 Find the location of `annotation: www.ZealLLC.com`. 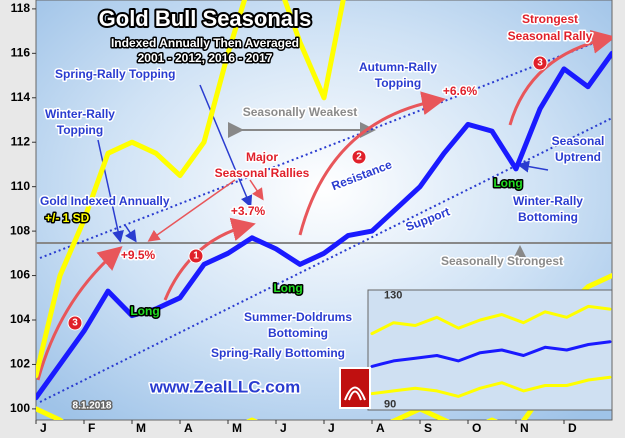

annotation: www.ZealLLC.com is located at coordinates (225, 386).